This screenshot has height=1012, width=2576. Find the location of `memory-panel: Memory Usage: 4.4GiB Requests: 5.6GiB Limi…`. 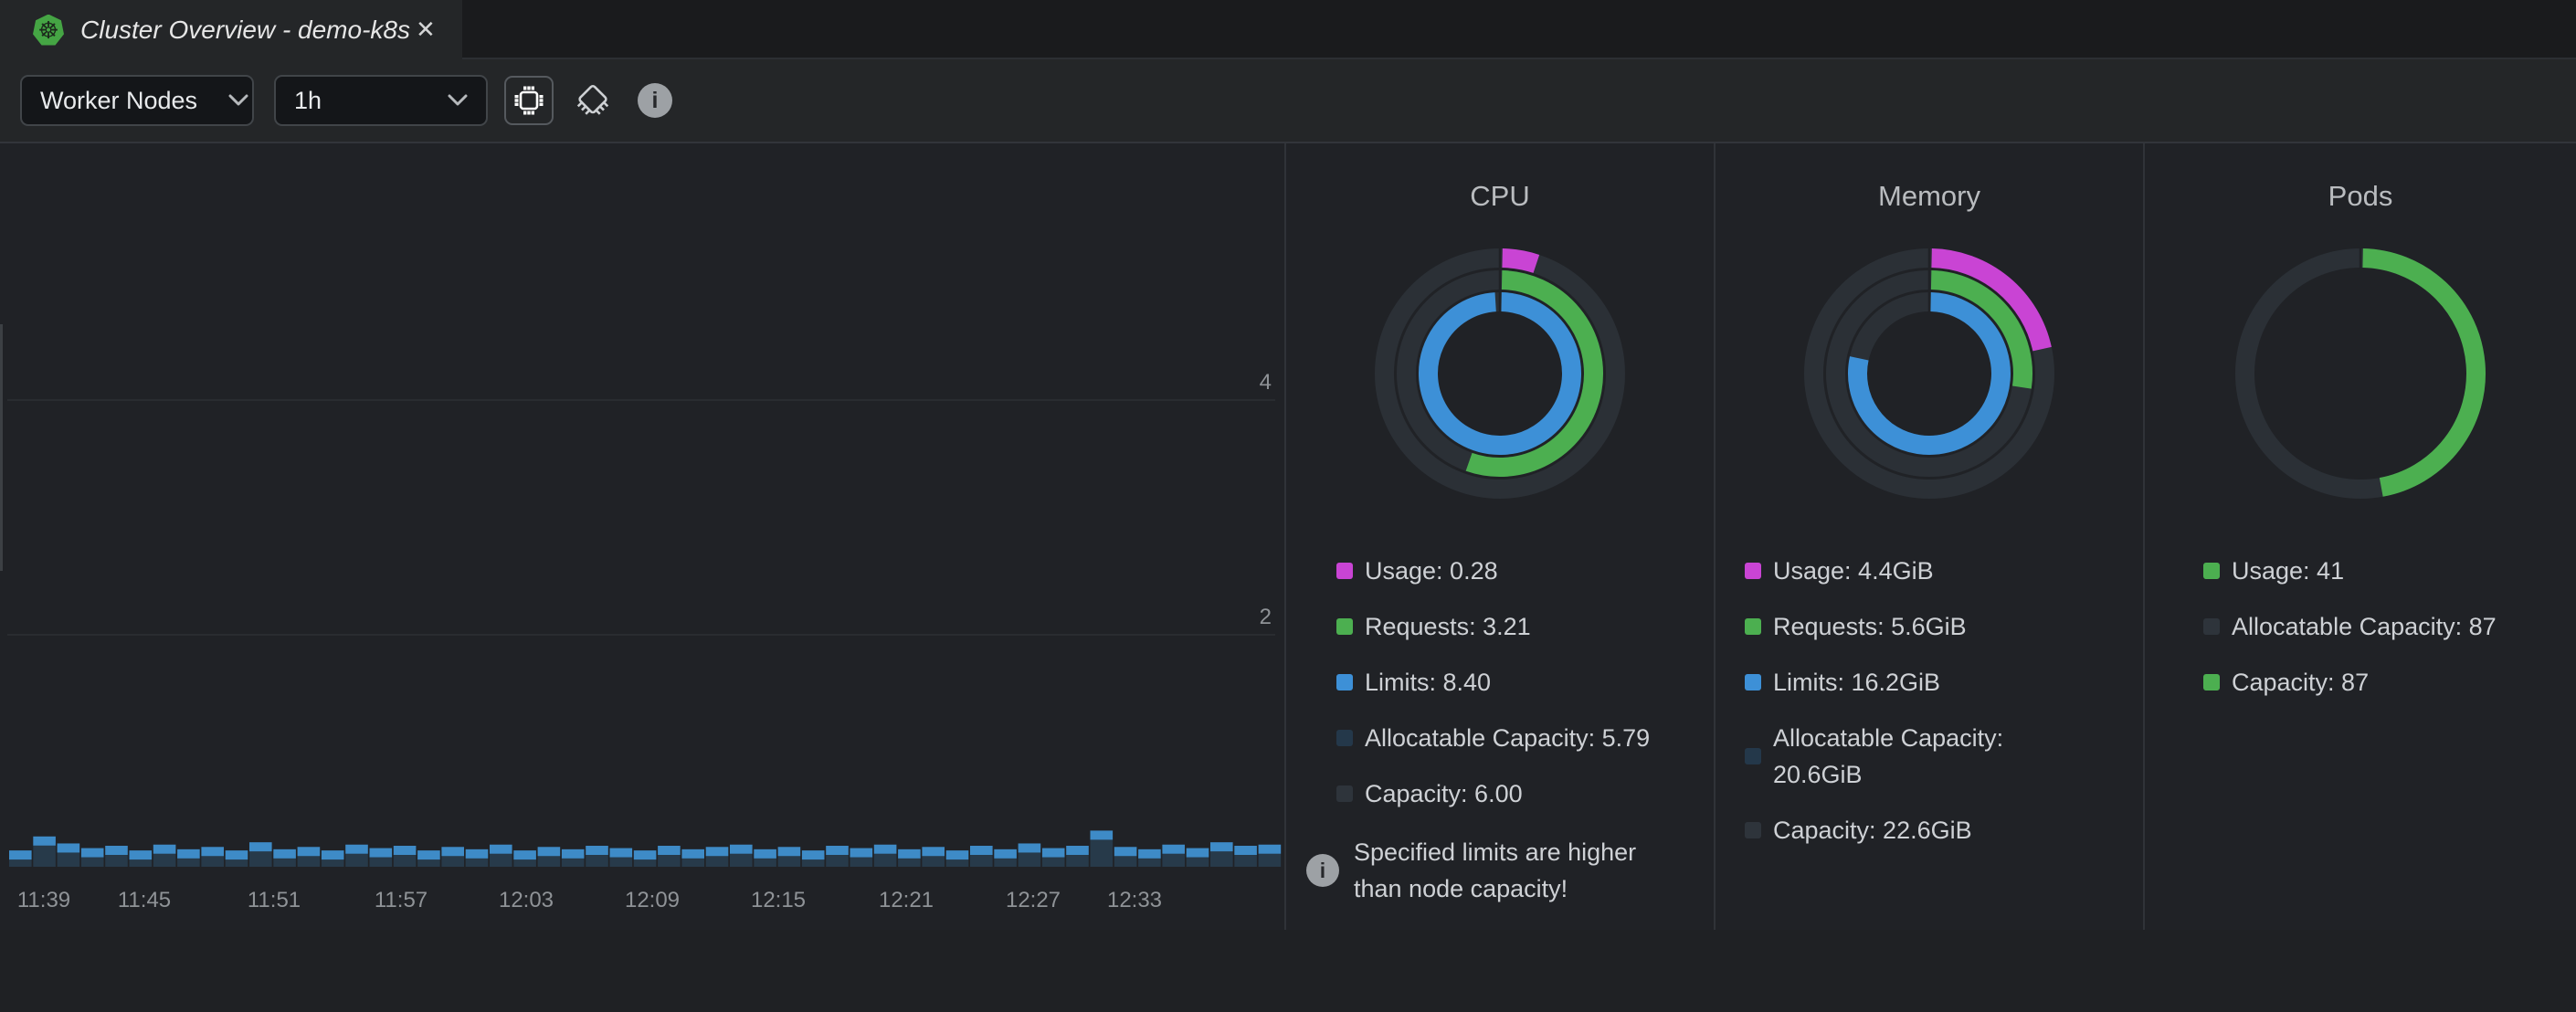

memory-panel: Memory Usage: 4.4GiB Requests: 5.6GiB Limi… is located at coordinates (1931, 536).